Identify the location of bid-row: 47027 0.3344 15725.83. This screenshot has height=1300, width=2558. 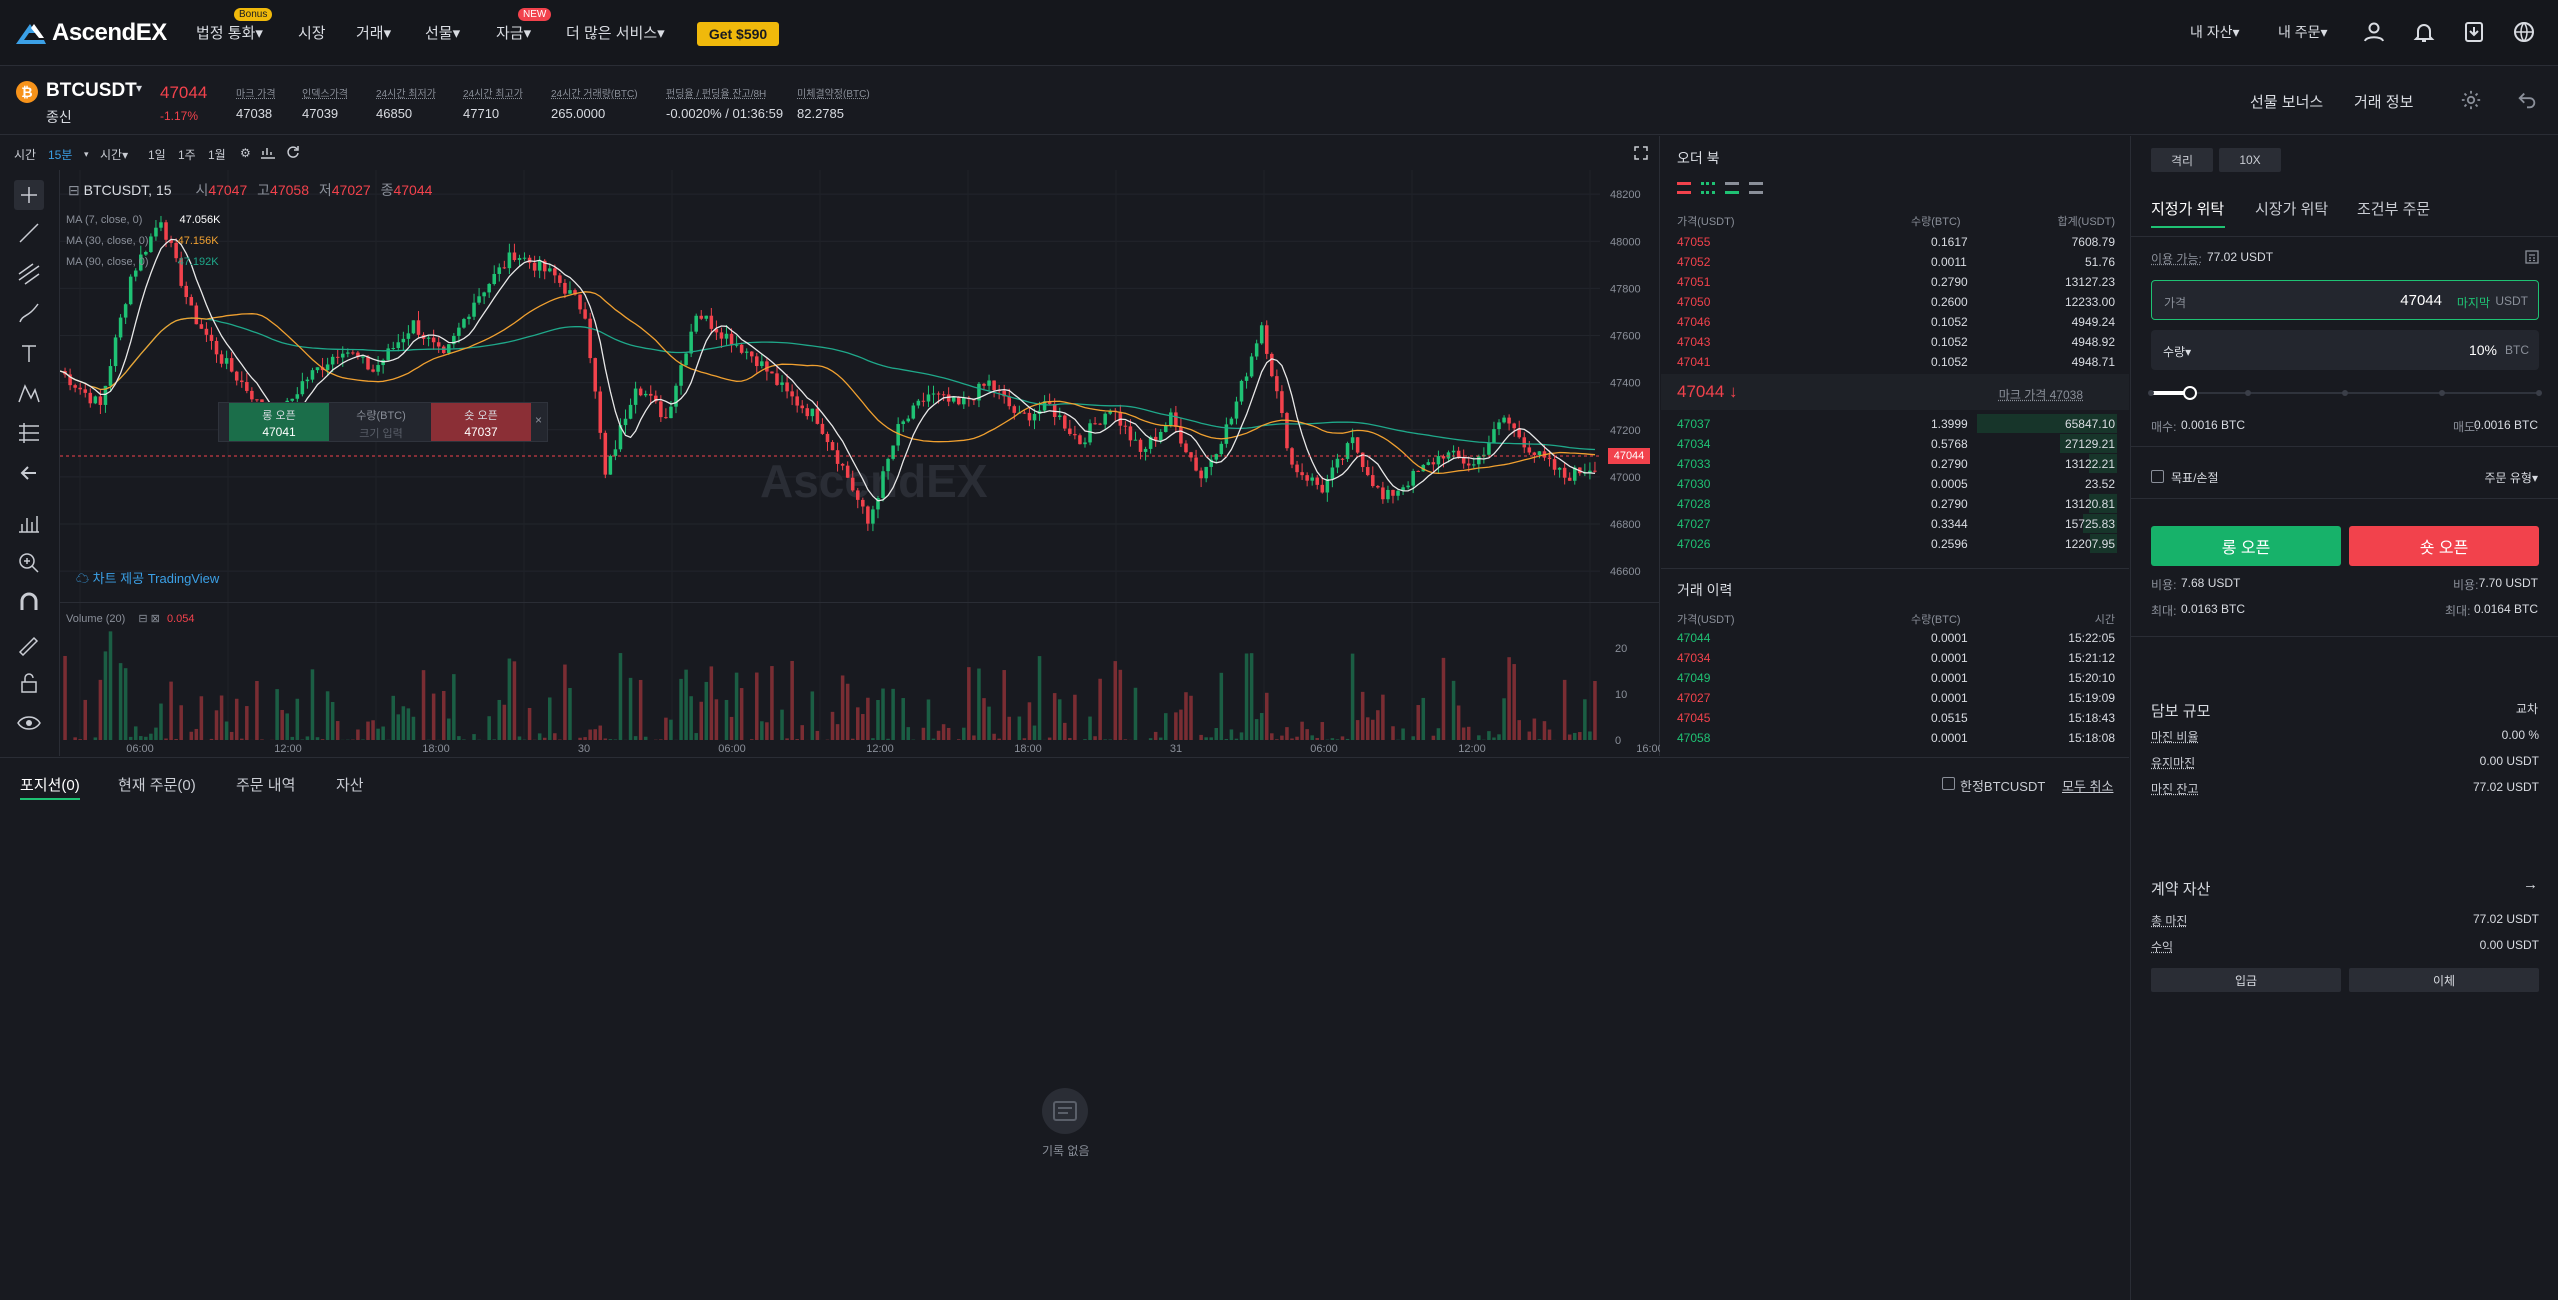
(1895, 524).